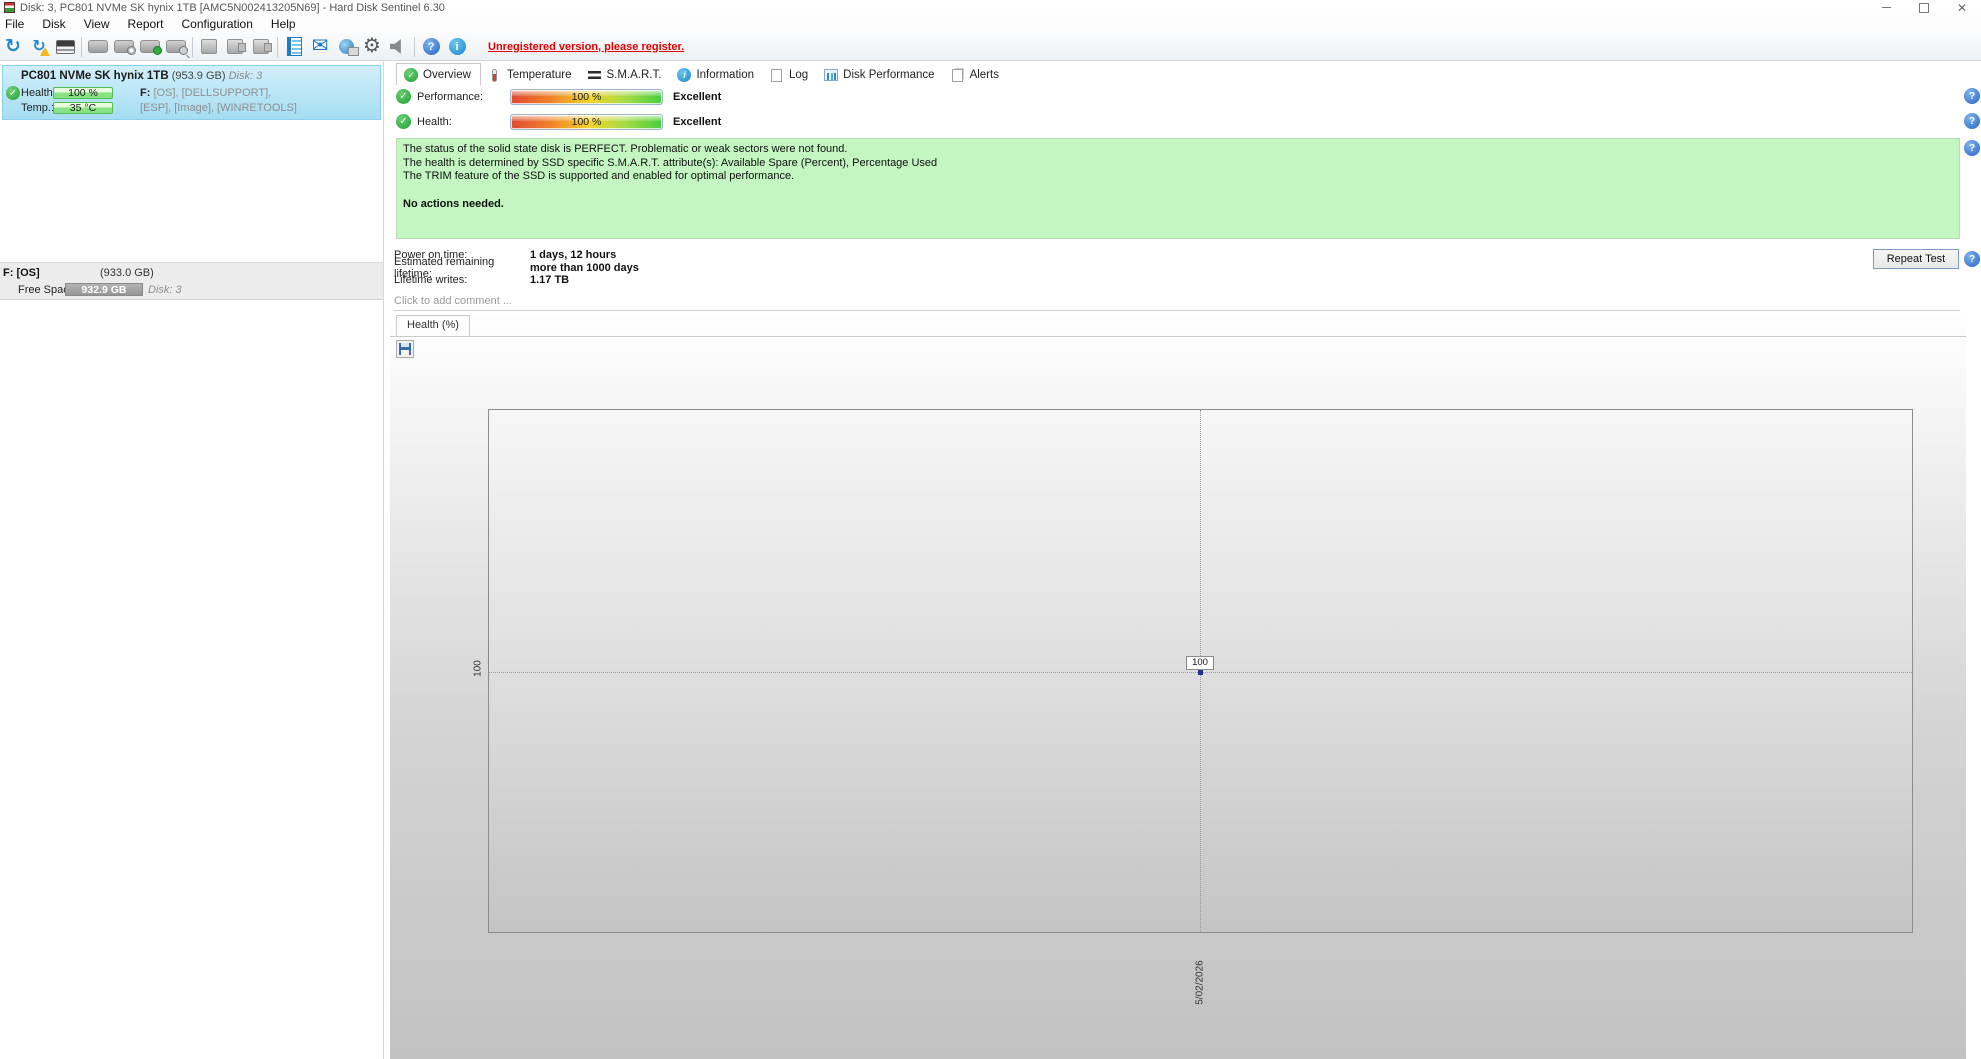 The height and width of the screenshot is (1059, 1981). Describe the element at coordinates (127, 273) in the screenshot. I see `partition-size: (933.0 GB)` at that location.